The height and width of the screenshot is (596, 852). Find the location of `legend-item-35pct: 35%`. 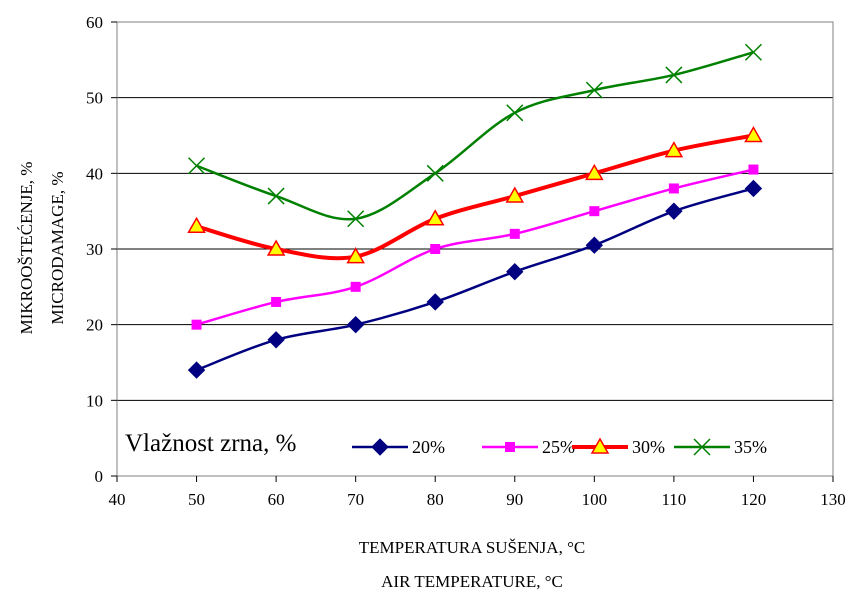

legend-item-35pct: 35% is located at coordinates (720, 447).